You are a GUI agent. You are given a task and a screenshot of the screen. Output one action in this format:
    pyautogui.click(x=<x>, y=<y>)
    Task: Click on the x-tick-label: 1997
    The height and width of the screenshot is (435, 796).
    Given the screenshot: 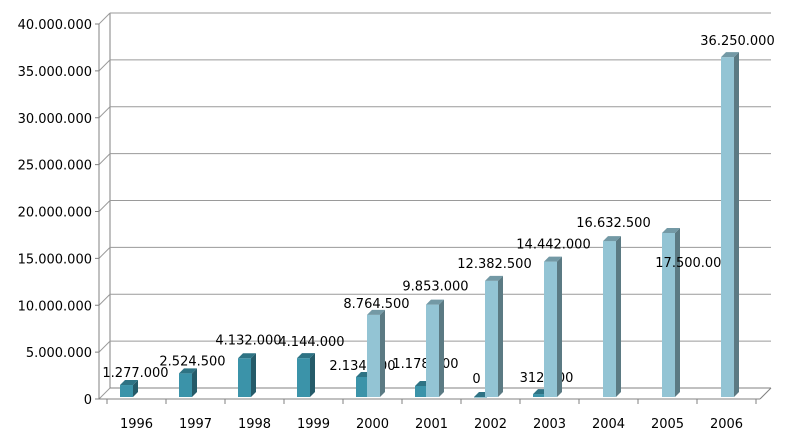 What is the action you would take?
    pyautogui.click(x=195, y=424)
    